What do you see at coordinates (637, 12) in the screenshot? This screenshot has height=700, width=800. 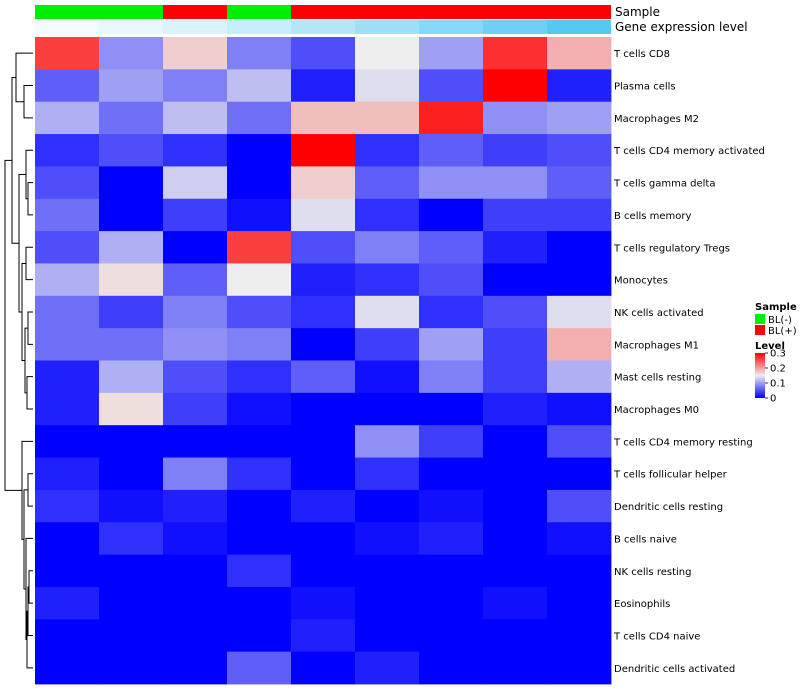 I see `sample-track-label: Sample` at bounding box center [637, 12].